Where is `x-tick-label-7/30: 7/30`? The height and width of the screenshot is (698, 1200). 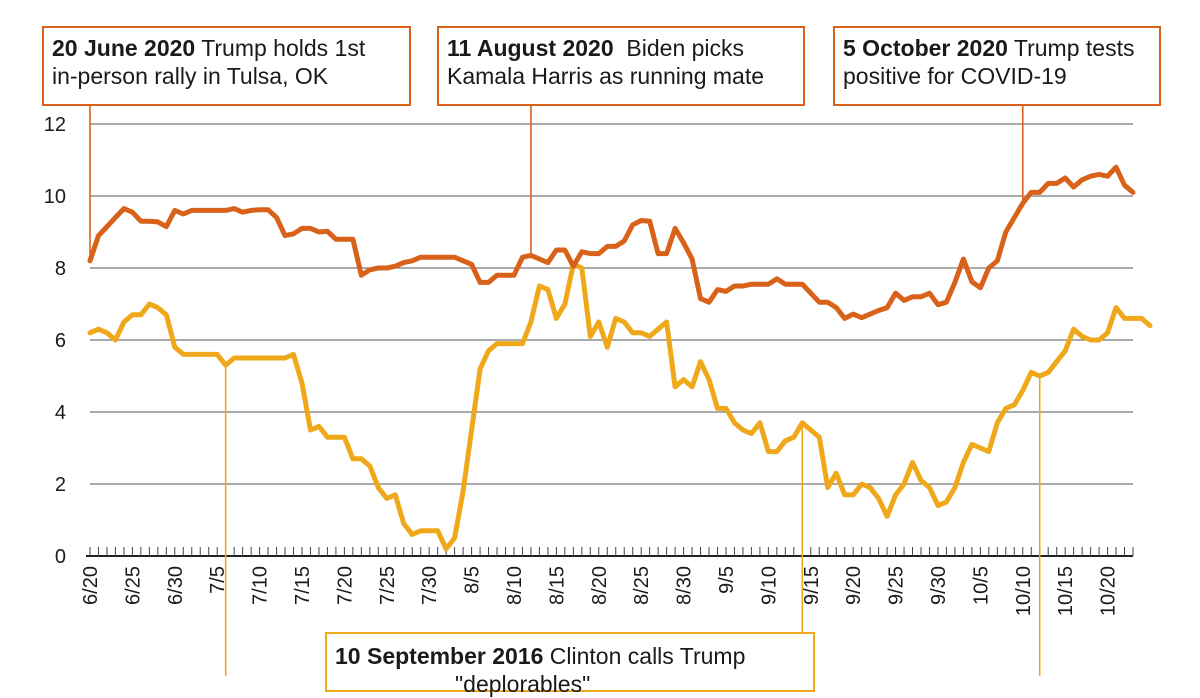
x-tick-label-7/30: 7/30 is located at coordinates (430, 585).